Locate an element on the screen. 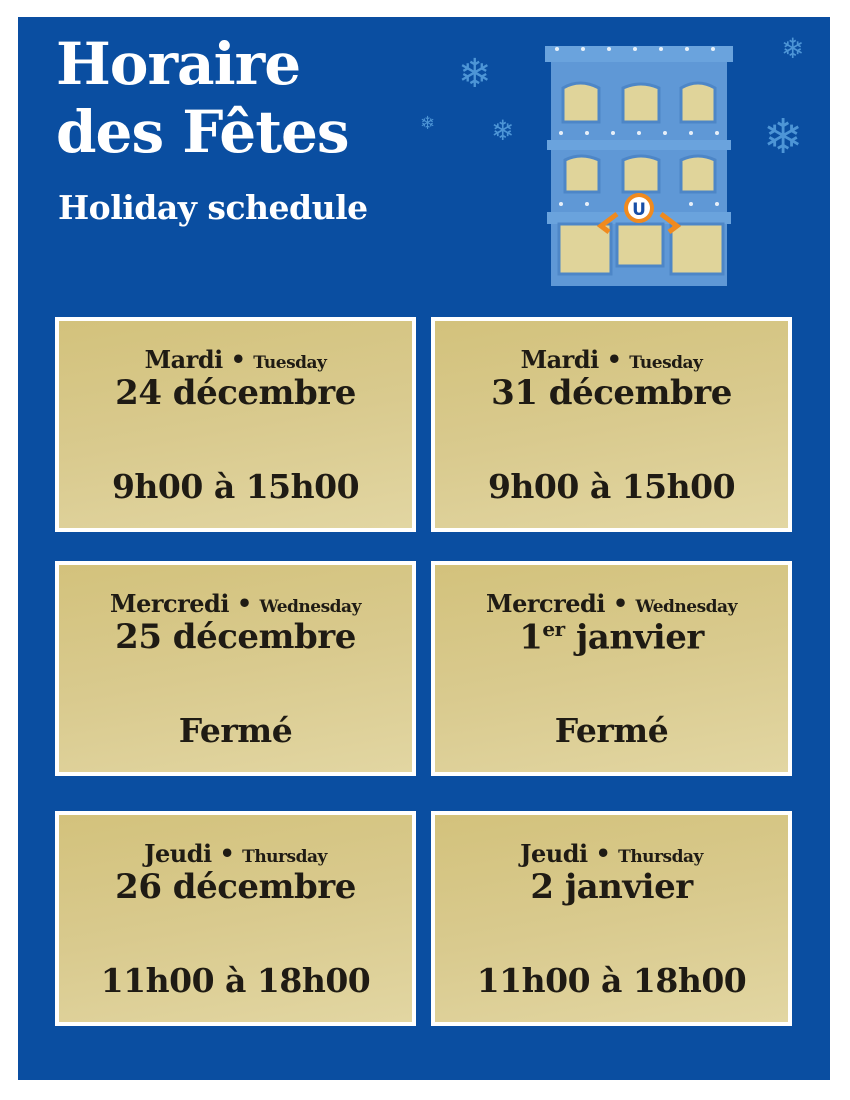 This screenshot has width=850, height=1100. title-line-1: Horaire is located at coordinates (178, 64).